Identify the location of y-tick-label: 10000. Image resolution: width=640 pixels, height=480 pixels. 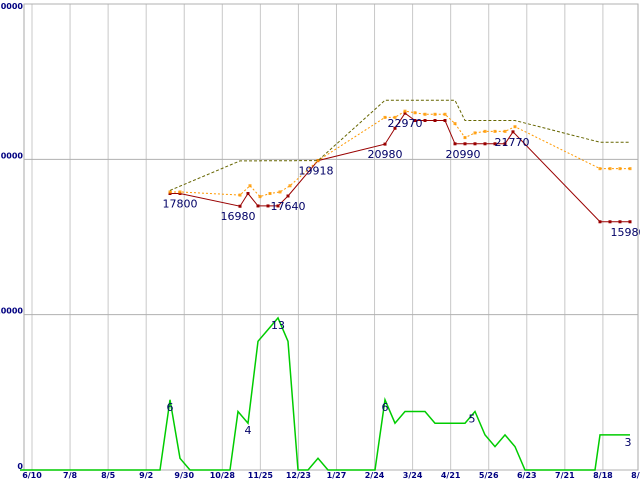
(11, 311).